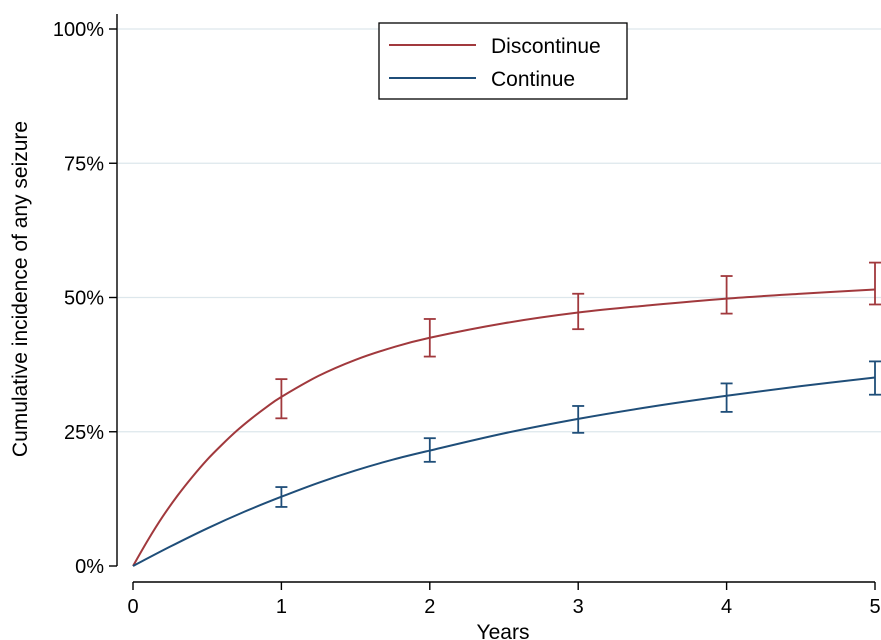 The width and height of the screenshot is (881, 640). Describe the element at coordinates (84, 299) in the screenshot. I see `y-tick-label: 50%` at that location.